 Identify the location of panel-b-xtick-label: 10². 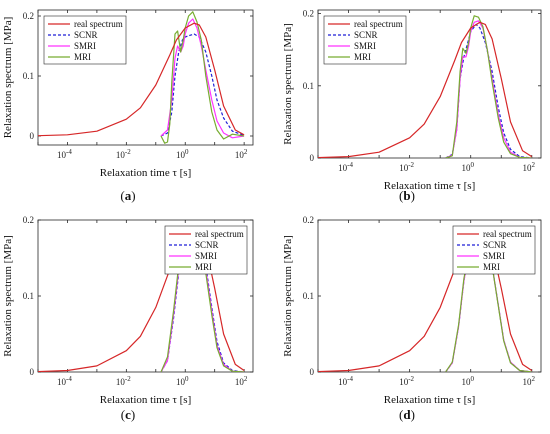
(529, 167).